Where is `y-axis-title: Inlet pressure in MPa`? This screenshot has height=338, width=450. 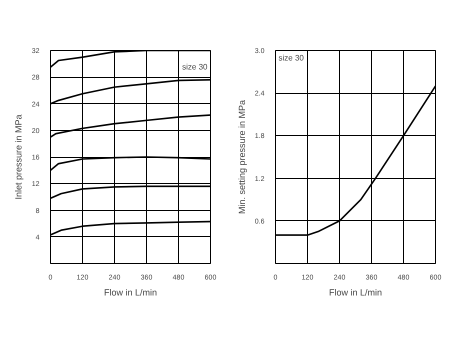 y-axis-title: Inlet pressure in MPa is located at coordinates (19, 157).